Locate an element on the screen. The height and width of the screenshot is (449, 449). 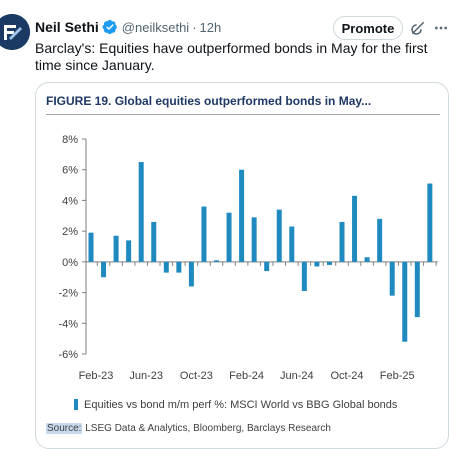
y-tick-label: 4% is located at coordinates (70, 201).